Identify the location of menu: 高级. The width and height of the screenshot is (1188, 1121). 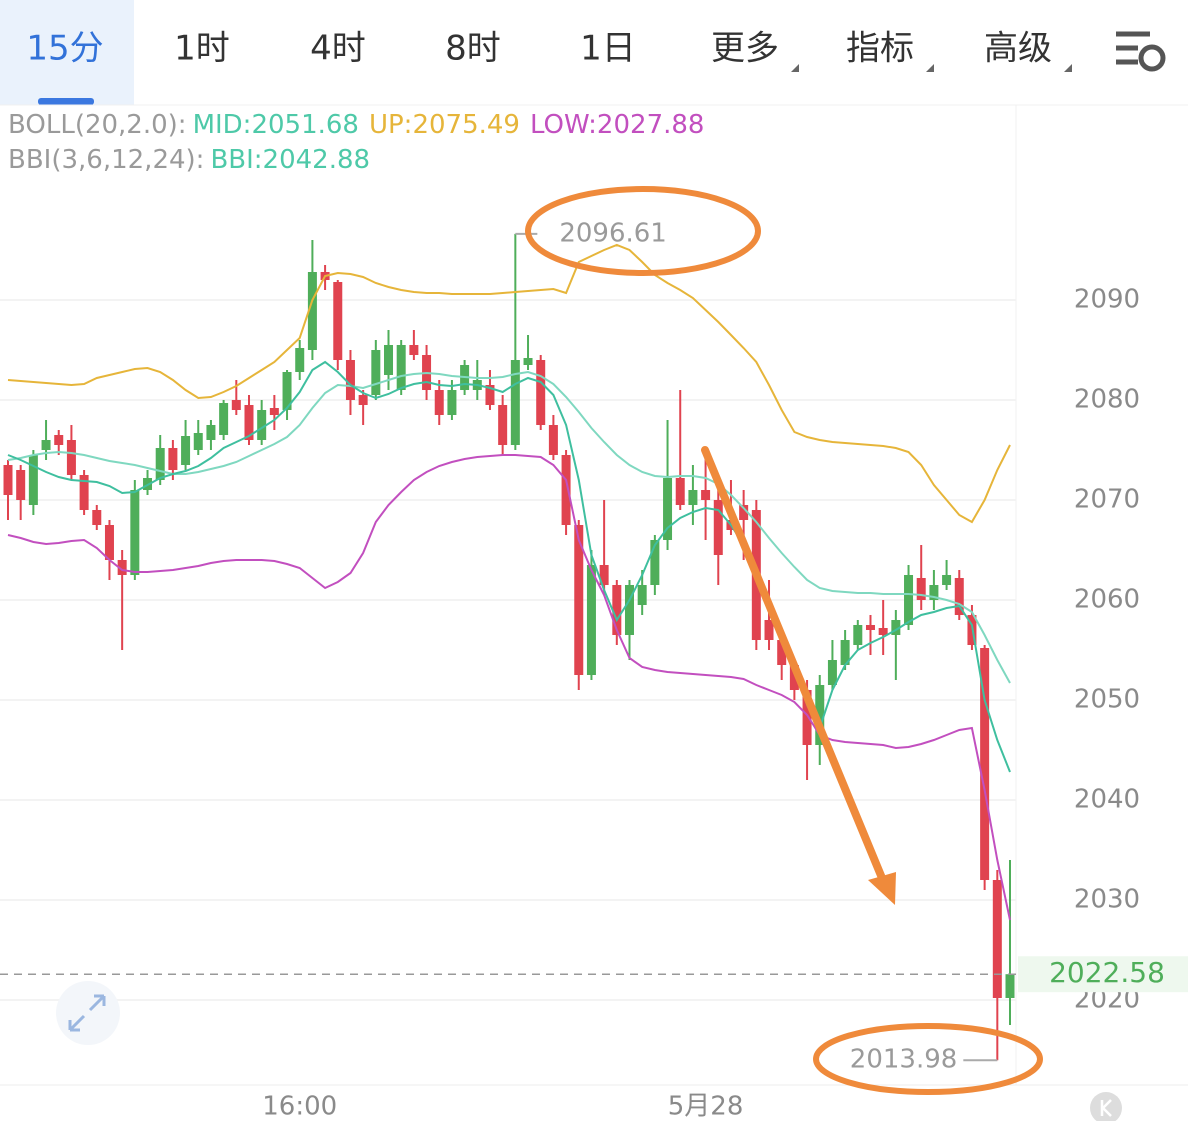
(1018, 49).